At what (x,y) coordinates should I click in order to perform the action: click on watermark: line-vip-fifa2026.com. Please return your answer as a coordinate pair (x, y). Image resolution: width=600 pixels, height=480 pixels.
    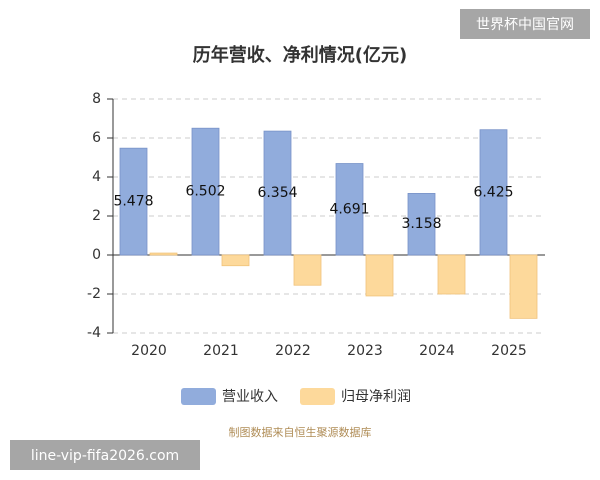
    Looking at the image, I should click on (105, 456).